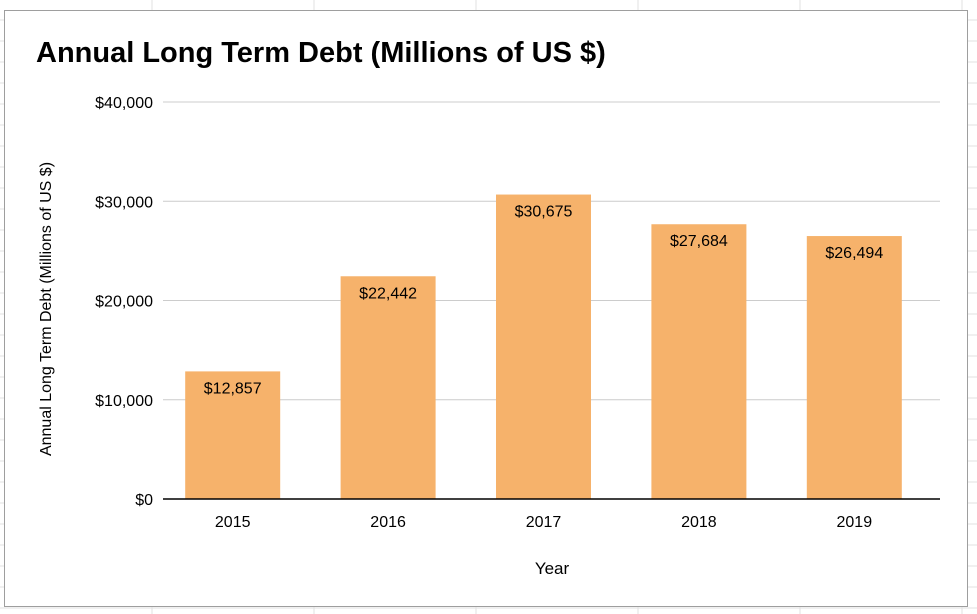 This screenshot has height=614, width=977. Describe the element at coordinates (388, 387) in the screenshot. I see `bar-2016` at that location.